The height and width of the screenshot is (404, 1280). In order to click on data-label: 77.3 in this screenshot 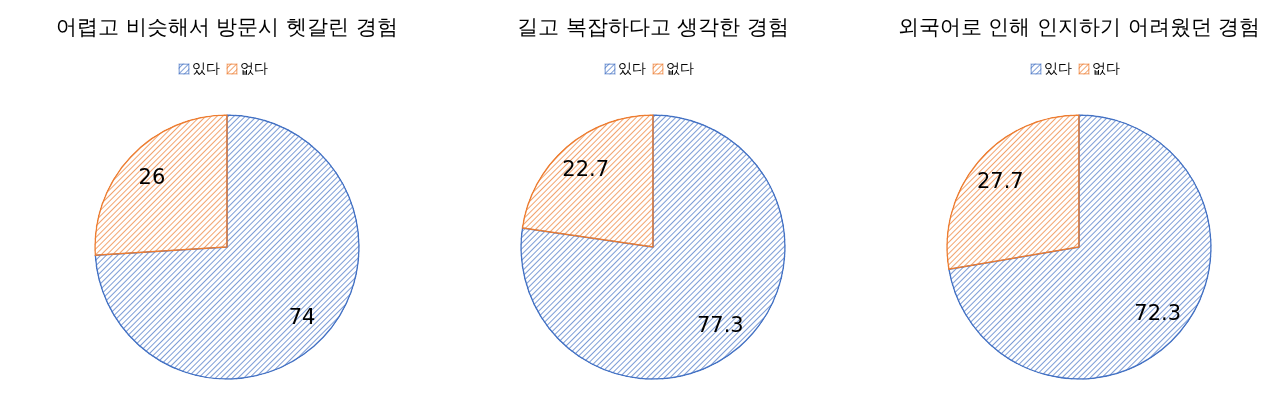, I will do `click(720, 324)`.